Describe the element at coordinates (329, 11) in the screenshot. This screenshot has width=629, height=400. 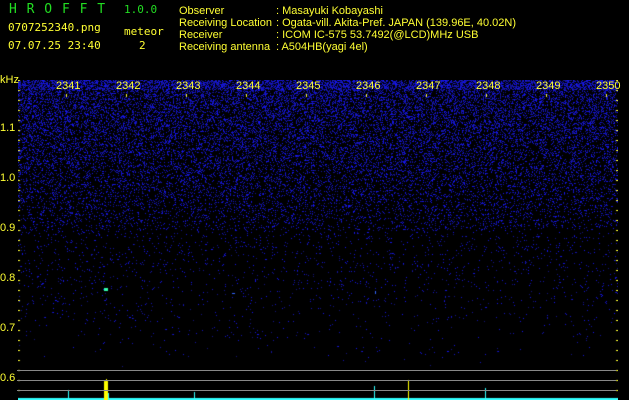
I see `observer-value: : Masayuki Kobayashi` at that location.